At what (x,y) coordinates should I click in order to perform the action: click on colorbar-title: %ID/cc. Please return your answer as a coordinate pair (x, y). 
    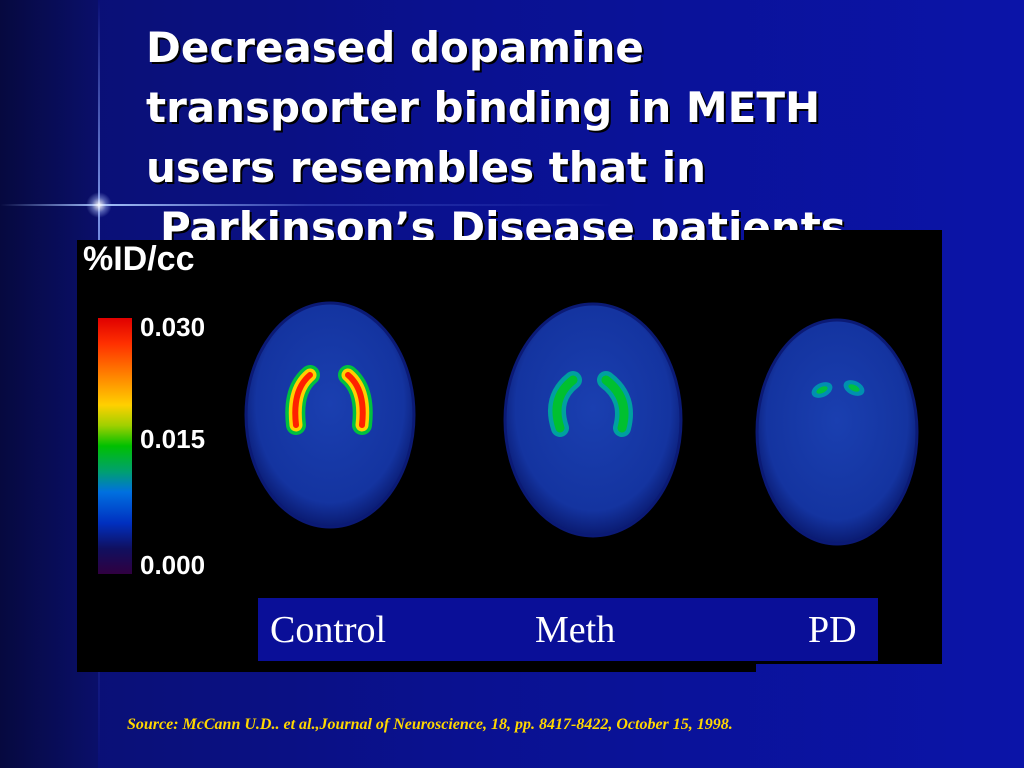
    Looking at the image, I should click on (139, 259).